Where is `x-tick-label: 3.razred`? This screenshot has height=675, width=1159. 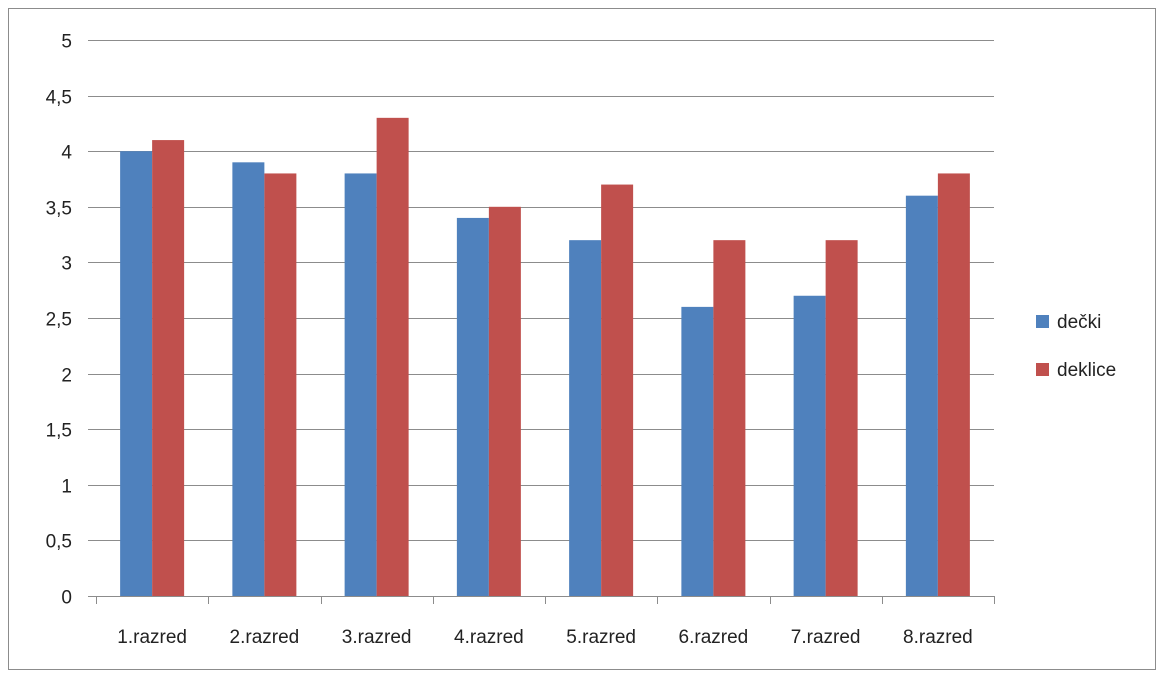
x-tick-label: 3.razred is located at coordinates (377, 637).